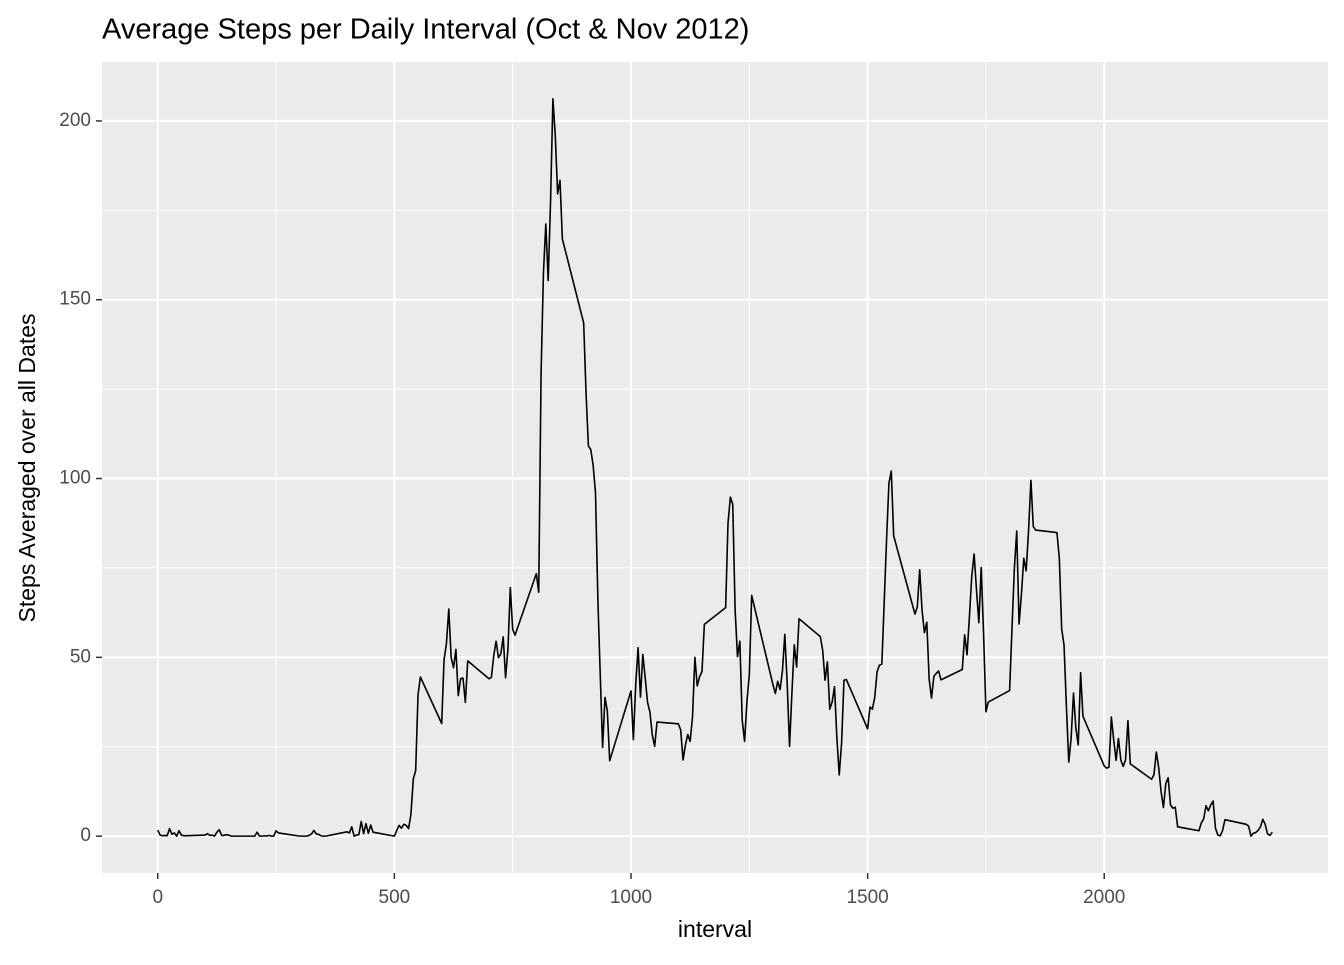 The height and width of the screenshot is (965, 1344). Describe the element at coordinates (631, 897) in the screenshot. I see `x-tick-label: 1000` at that location.